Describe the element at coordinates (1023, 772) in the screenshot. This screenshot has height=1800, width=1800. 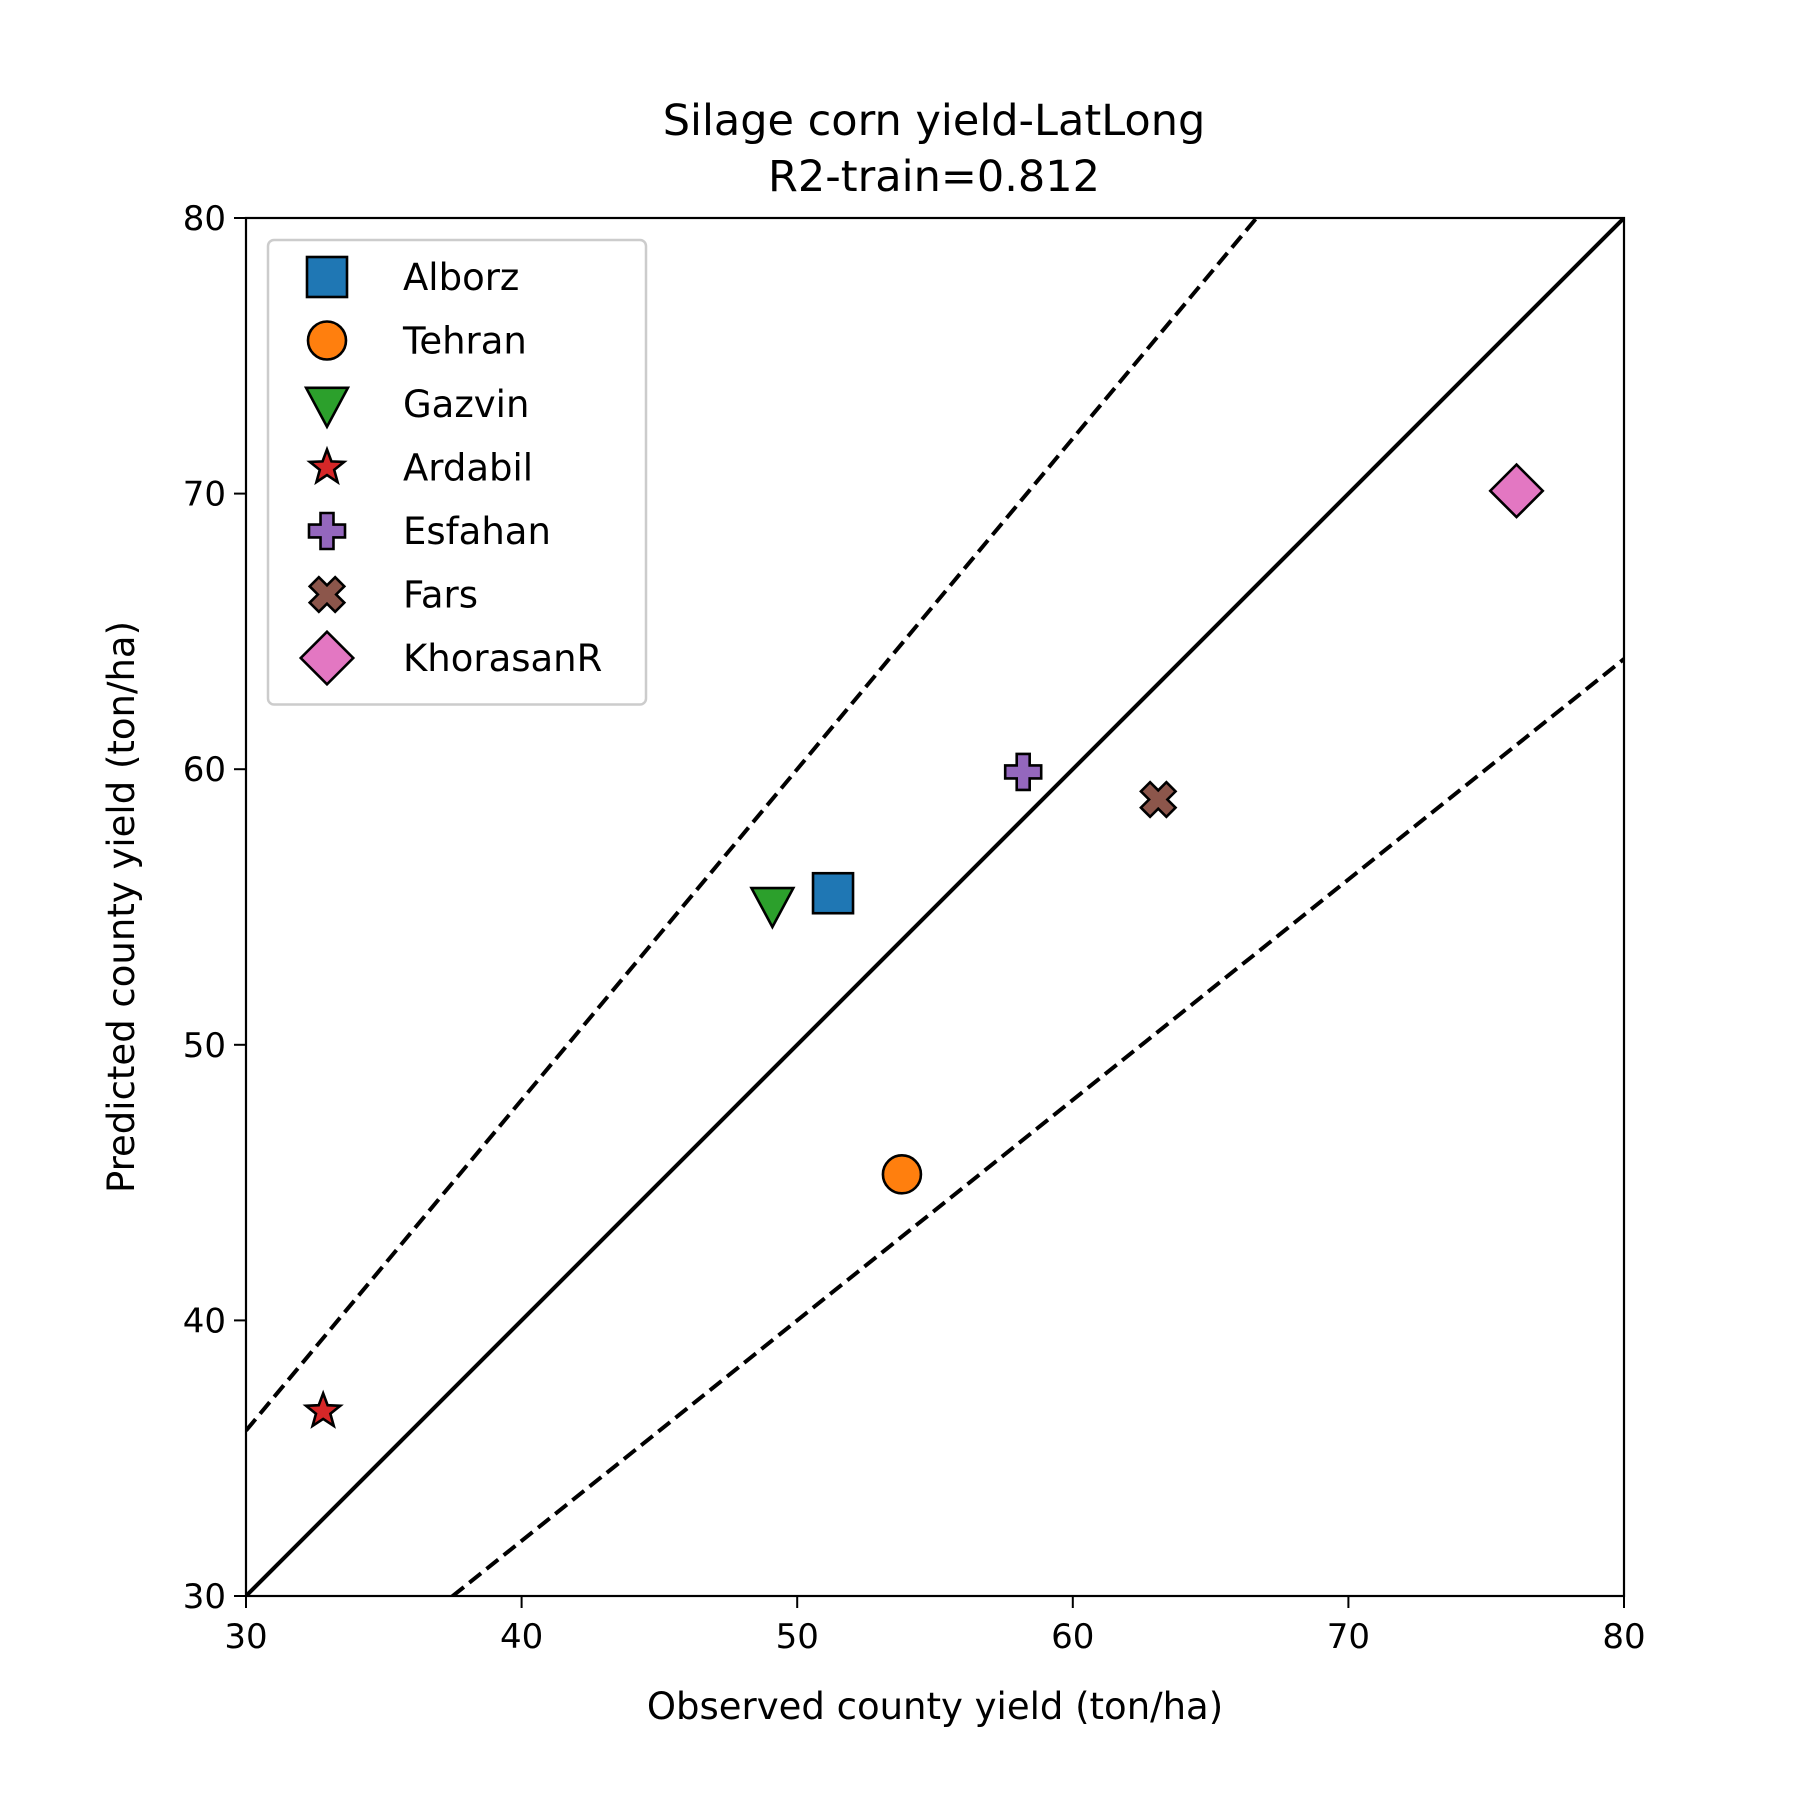
I see `point-esfahan` at that location.